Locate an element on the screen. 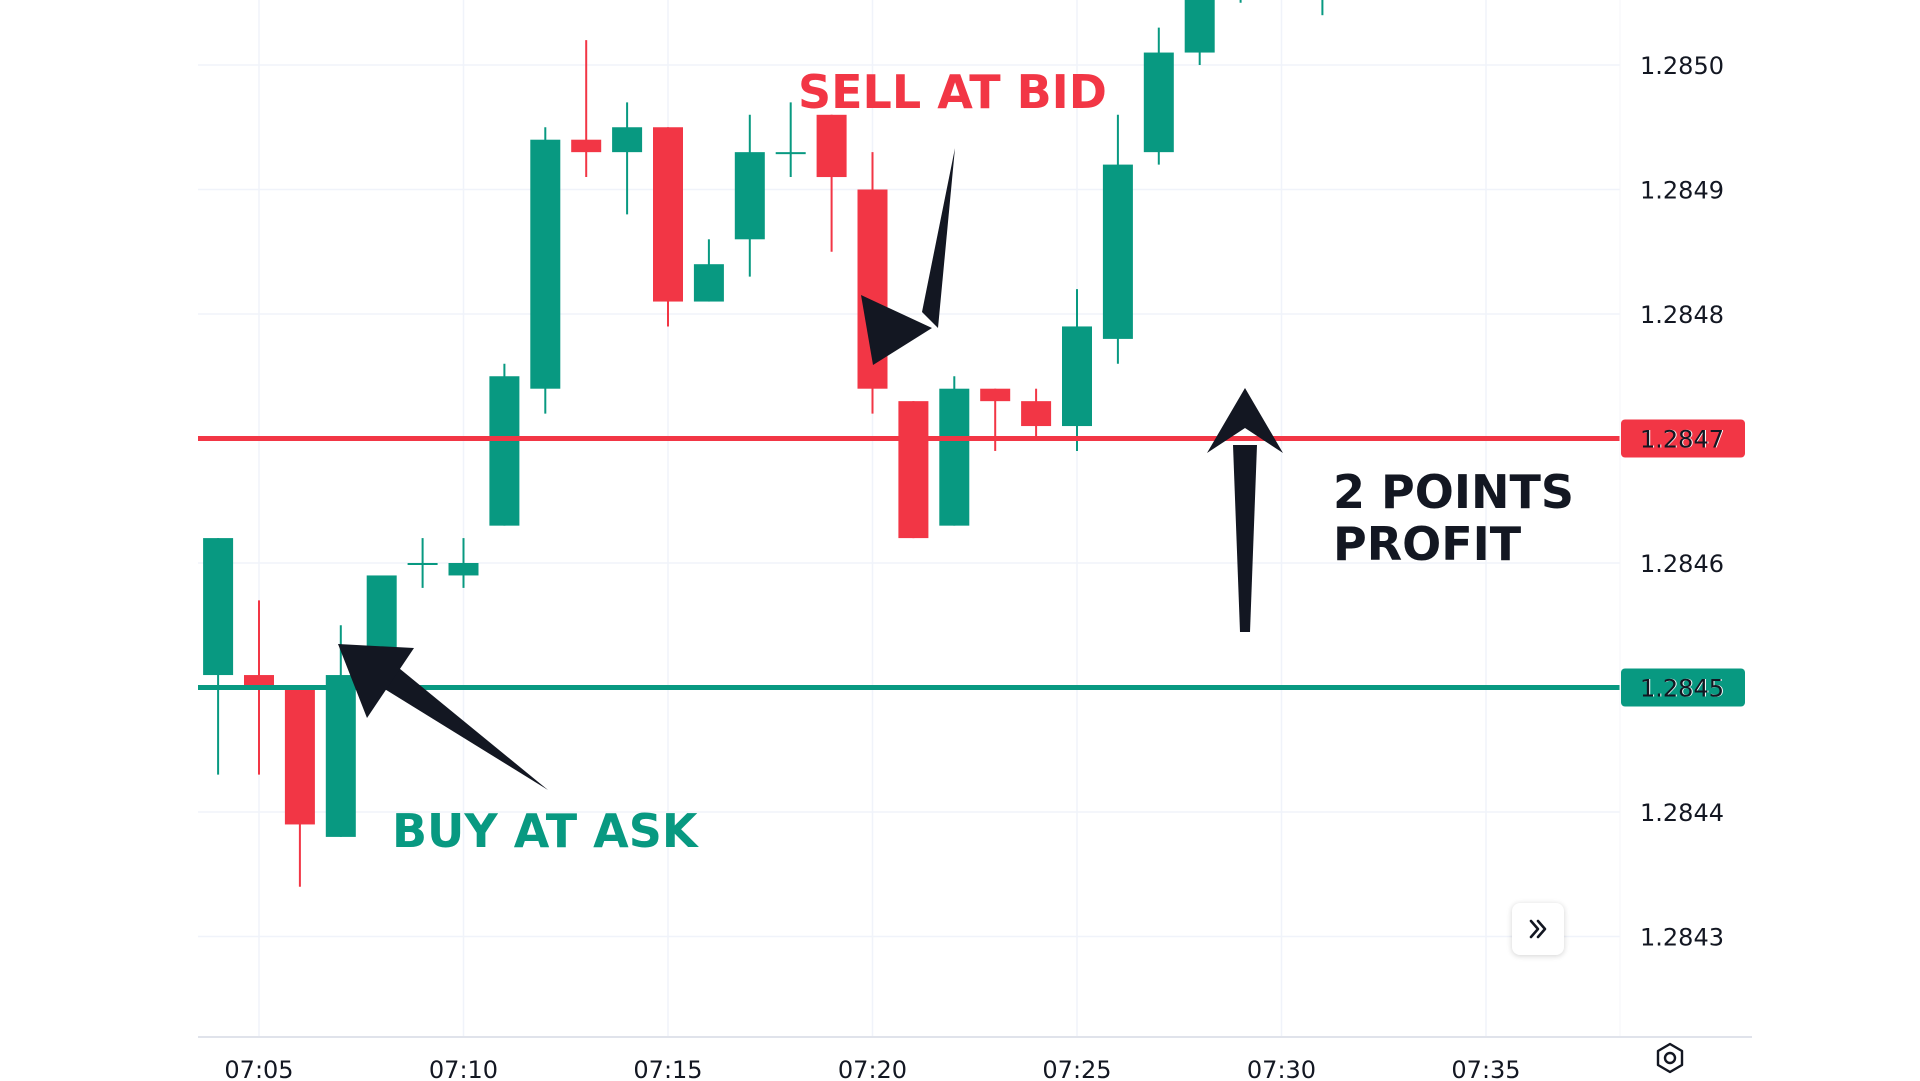  double-chevron-right-icon is located at coordinates (1538, 929).